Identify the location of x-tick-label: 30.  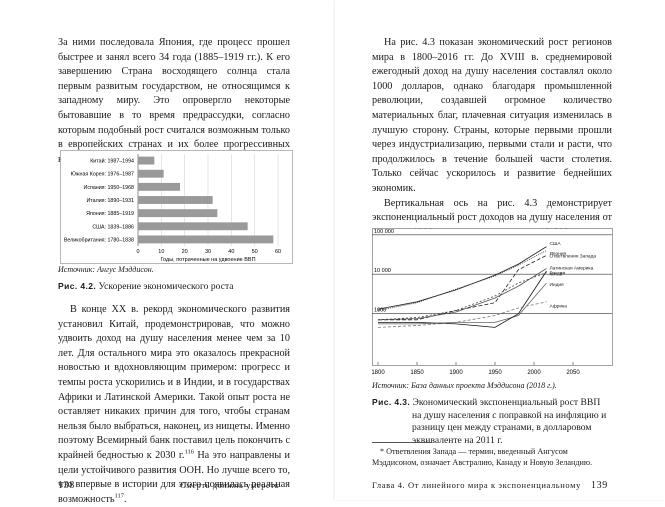
(208, 252).